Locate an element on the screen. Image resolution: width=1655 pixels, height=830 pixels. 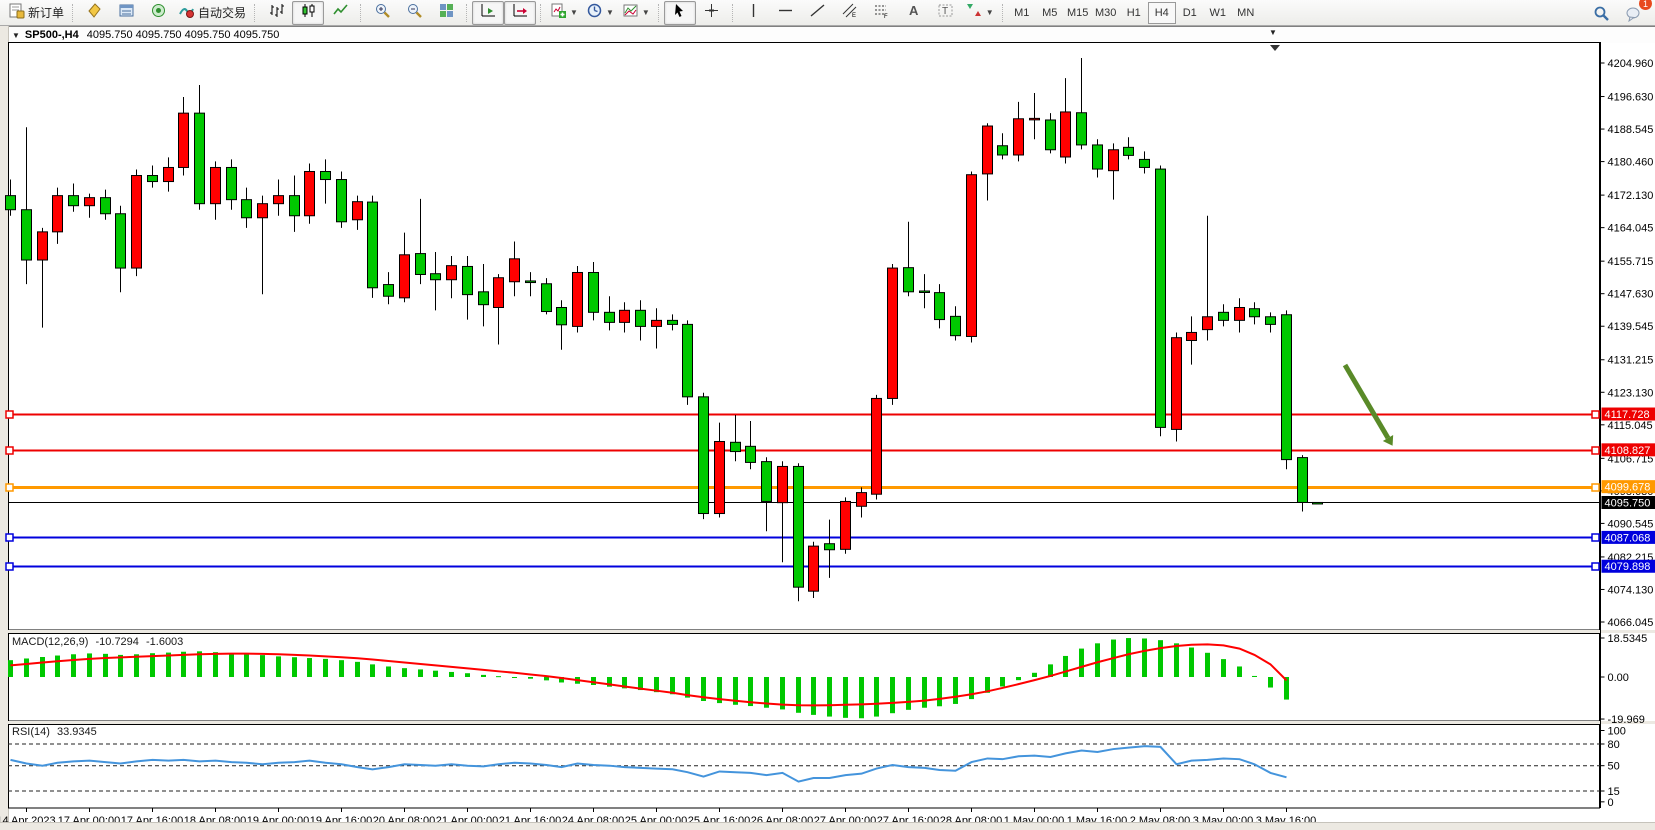
tile-windows-button is located at coordinates (446, 13).